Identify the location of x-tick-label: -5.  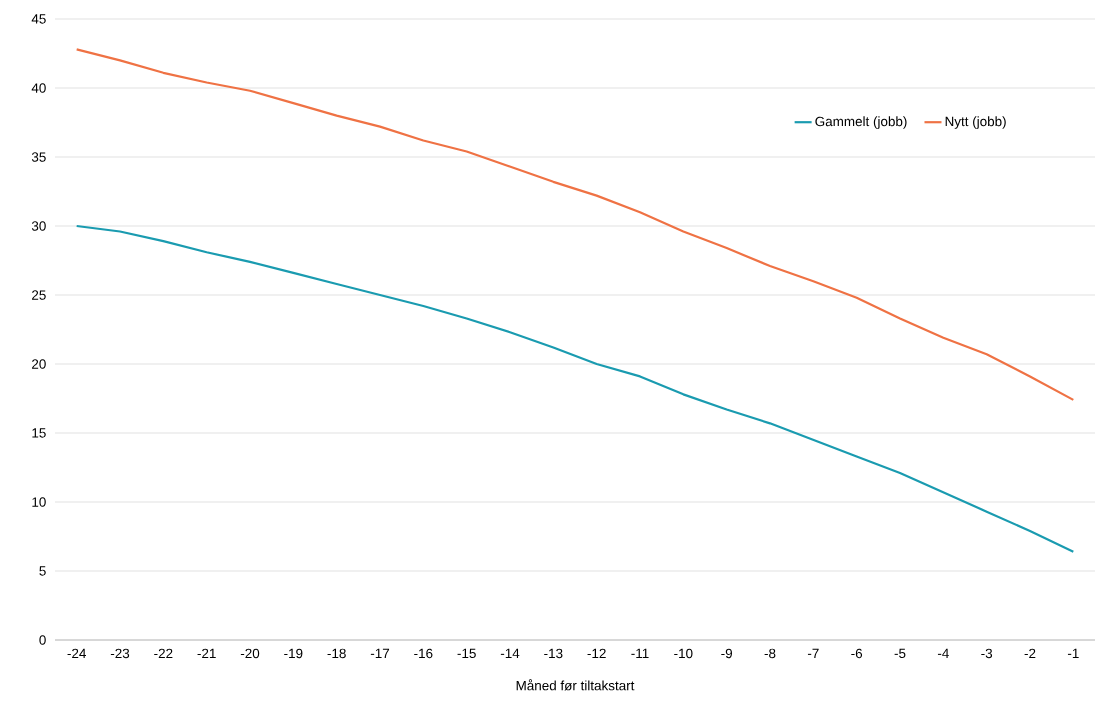
(900, 653).